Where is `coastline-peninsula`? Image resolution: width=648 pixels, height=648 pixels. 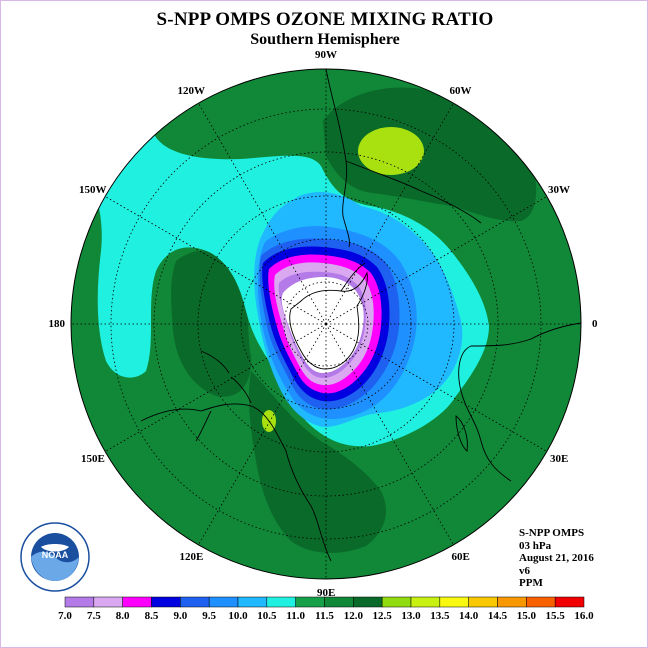
coastline-peninsula is located at coordinates (353, 277).